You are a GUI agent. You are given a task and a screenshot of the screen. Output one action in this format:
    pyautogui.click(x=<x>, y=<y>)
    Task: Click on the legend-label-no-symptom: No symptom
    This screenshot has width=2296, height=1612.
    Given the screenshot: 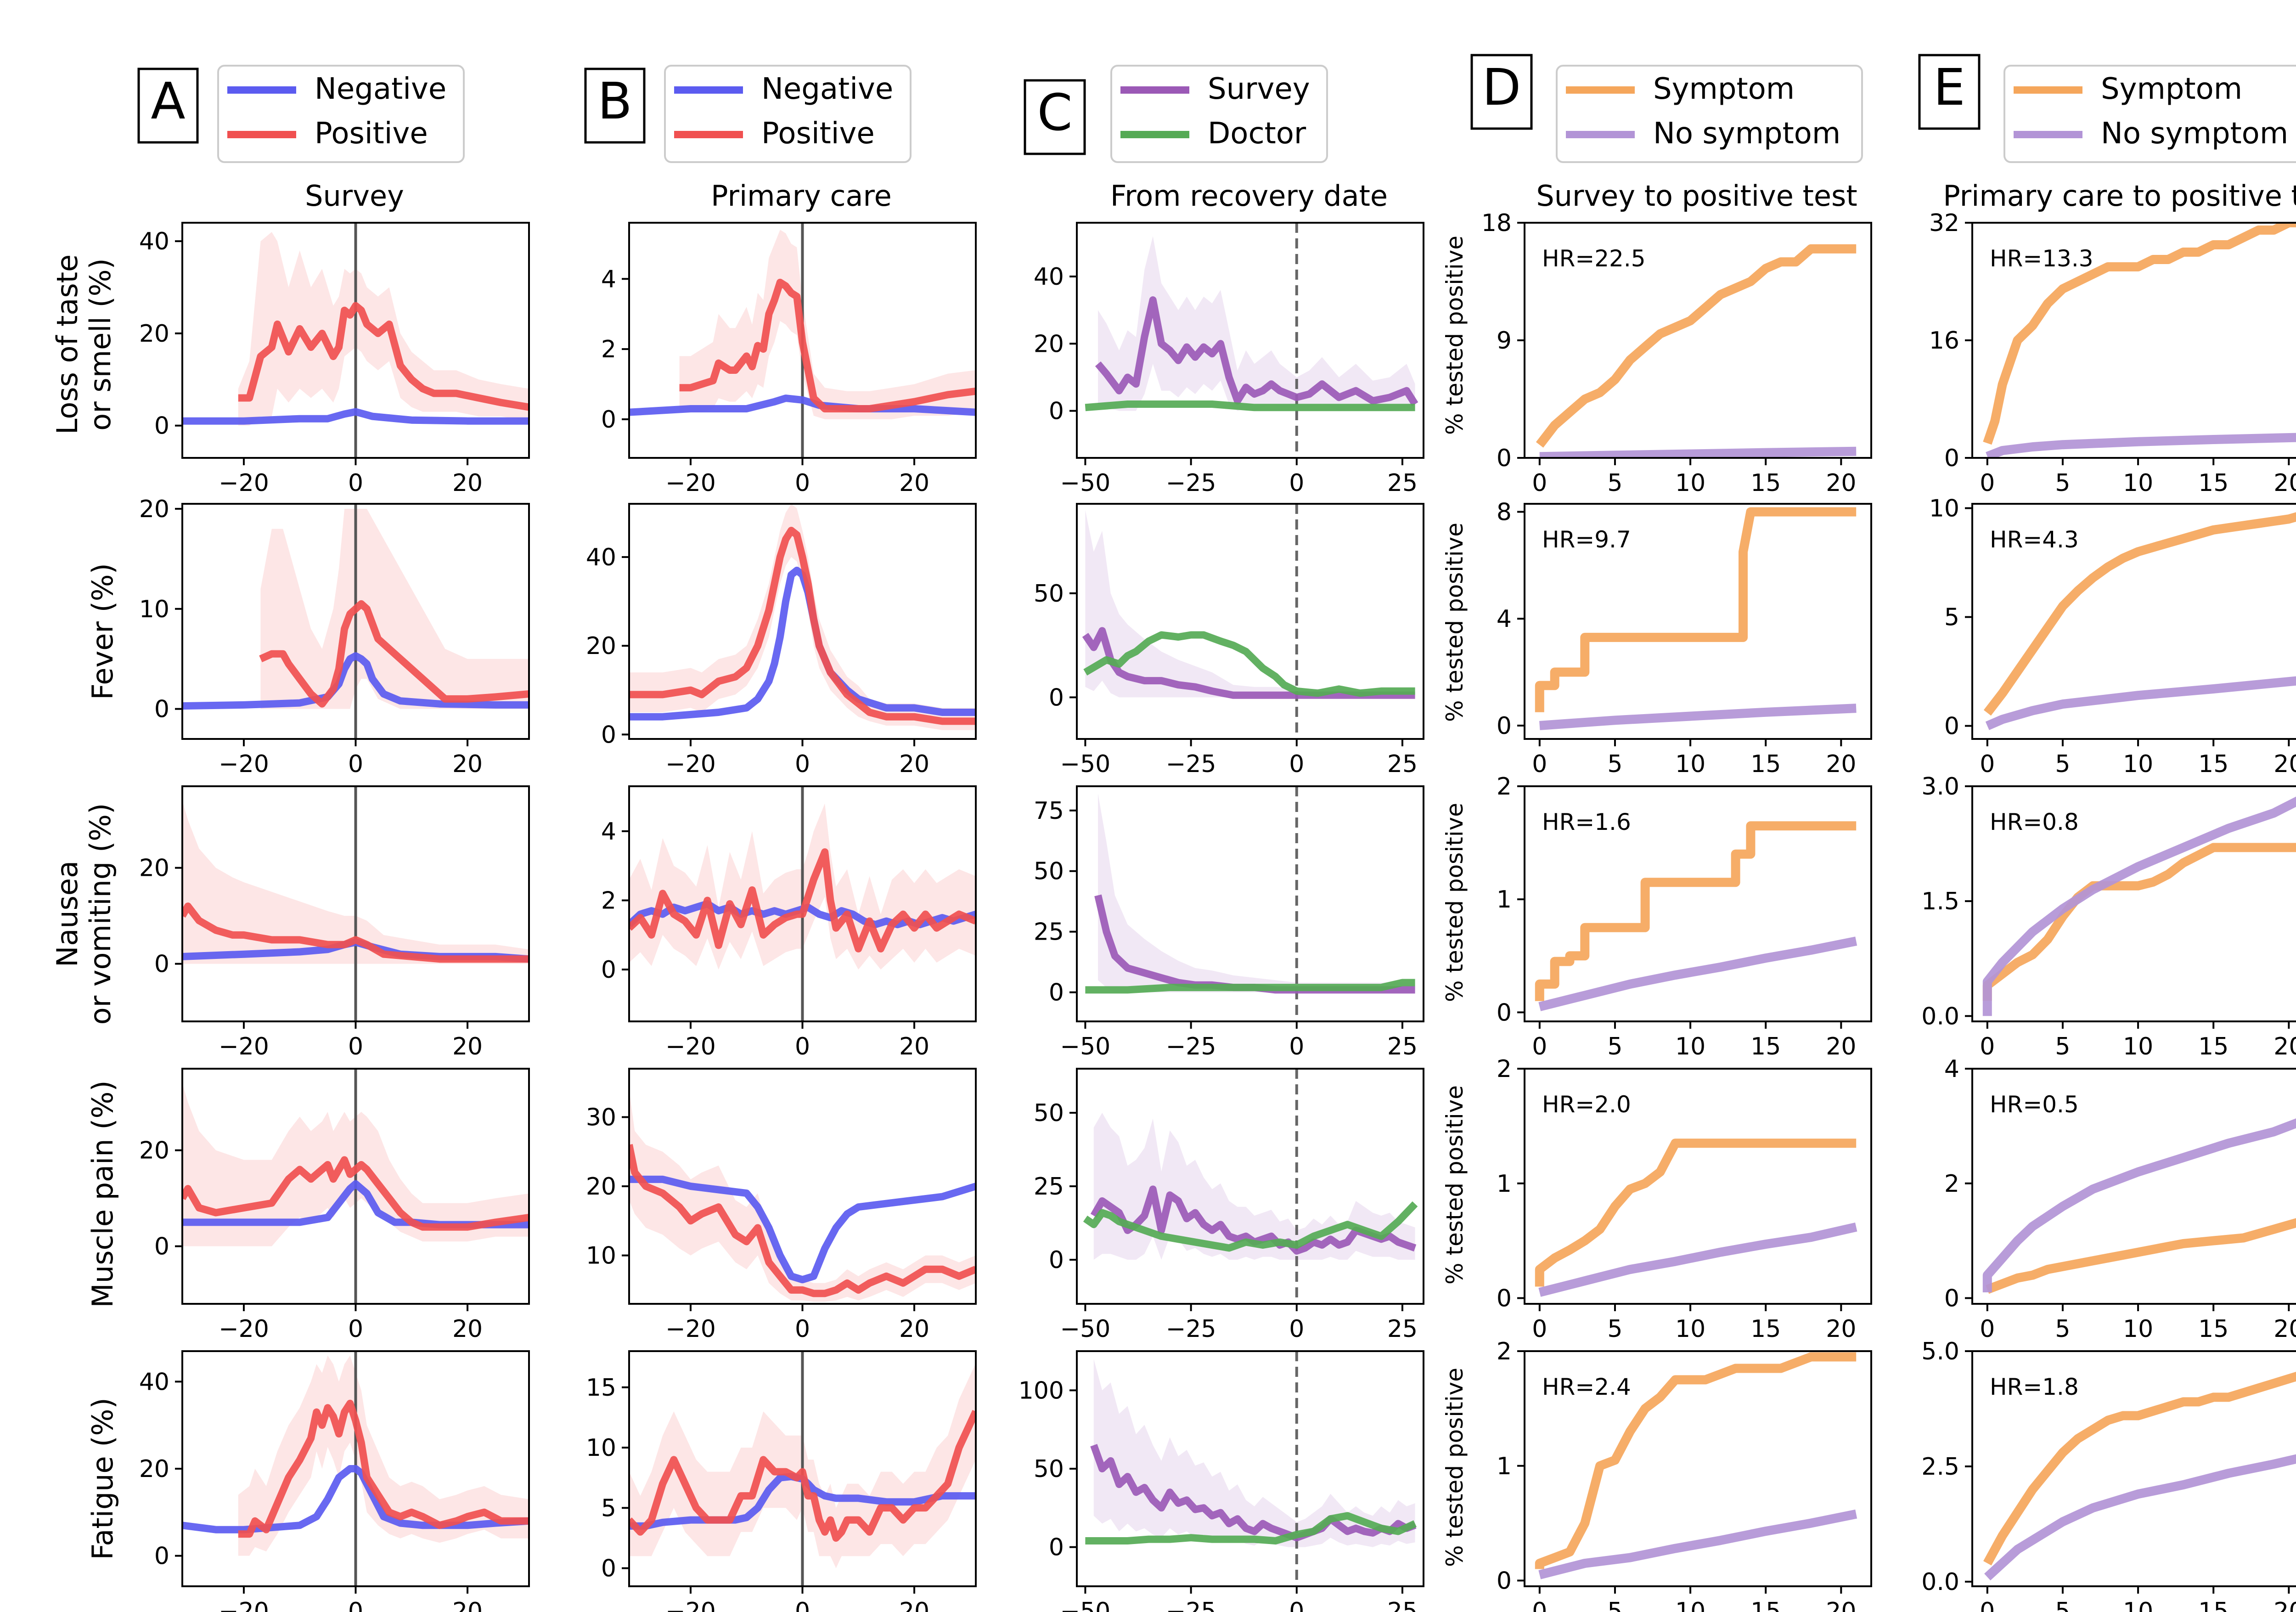 What is the action you would take?
    pyautogui.click(x=1746, y=134)
    